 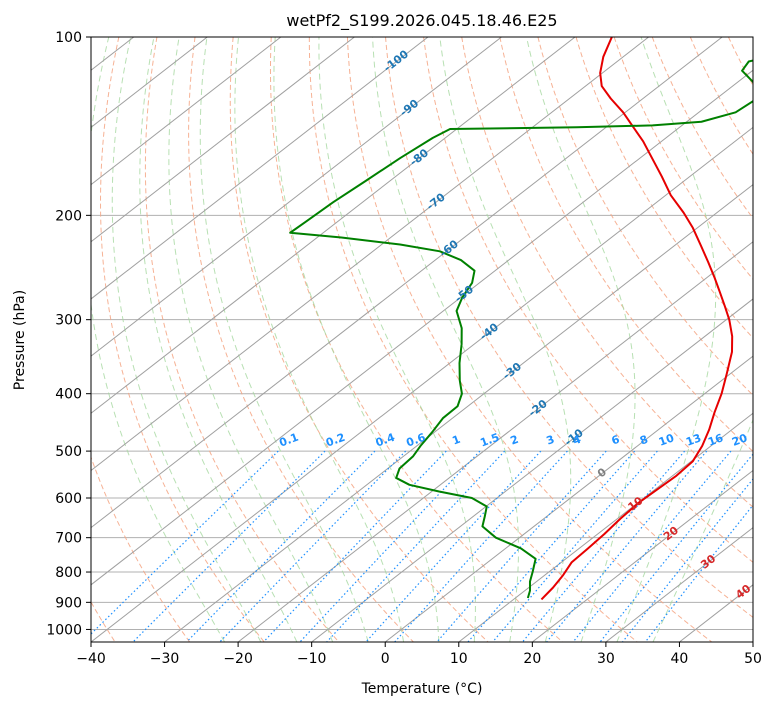 What do you see at coordinates (68, 38) in the screenshot?
I see `y-tick-label-100: 100` at bounding box center [68, 38].